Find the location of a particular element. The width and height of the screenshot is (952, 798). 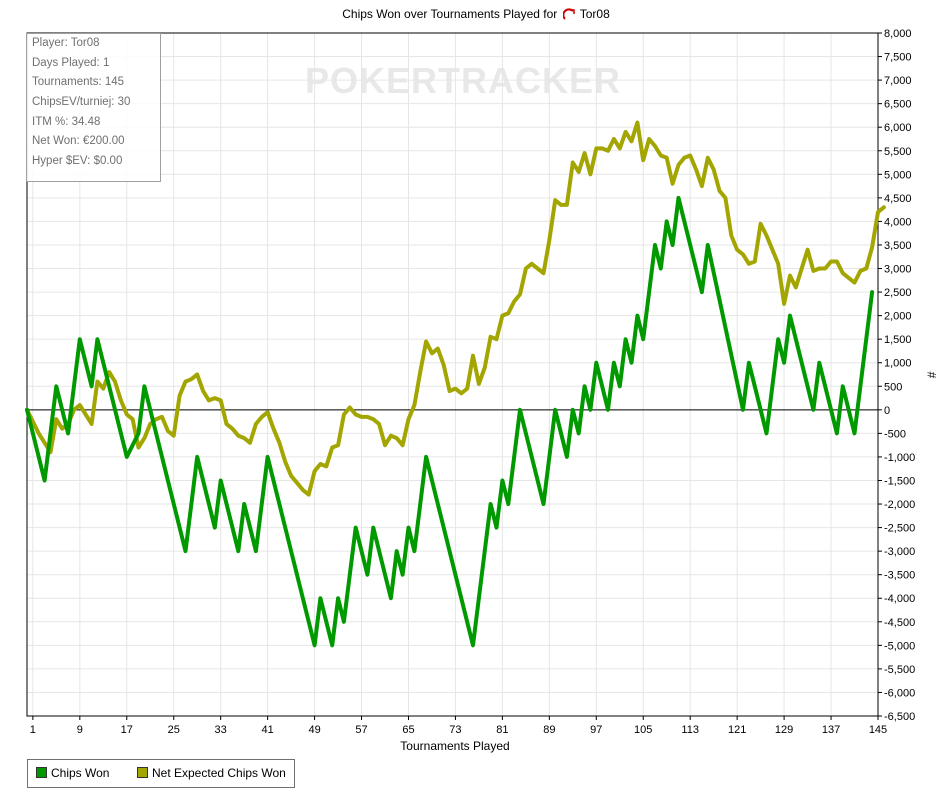

y-tick-label: -4,000 is located at coordinates (899, 599).